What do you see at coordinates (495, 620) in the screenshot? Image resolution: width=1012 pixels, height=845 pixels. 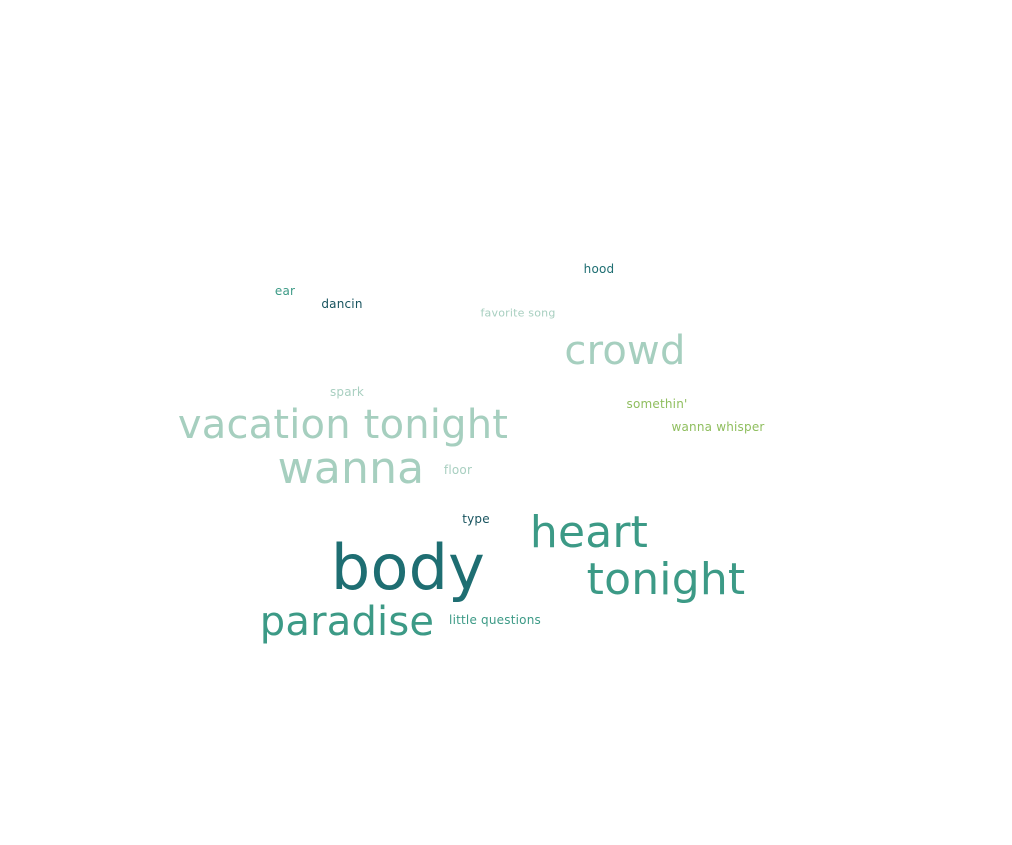 I see `word-little-questions: little questions` at bounding box center [495, 620].